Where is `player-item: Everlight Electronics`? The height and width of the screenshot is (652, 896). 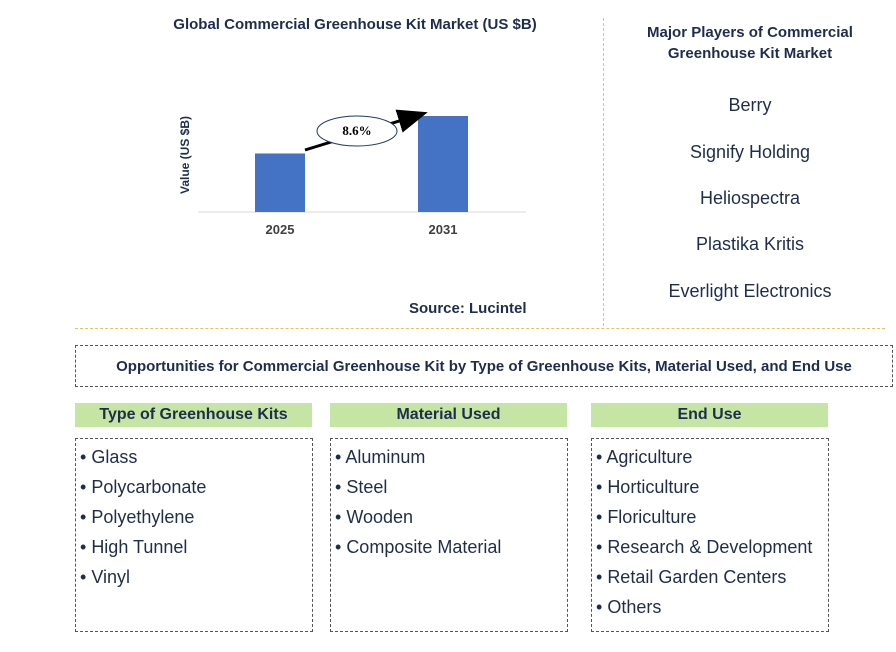 player-item: Everlight Electronics is located at coordinates (750, 291).